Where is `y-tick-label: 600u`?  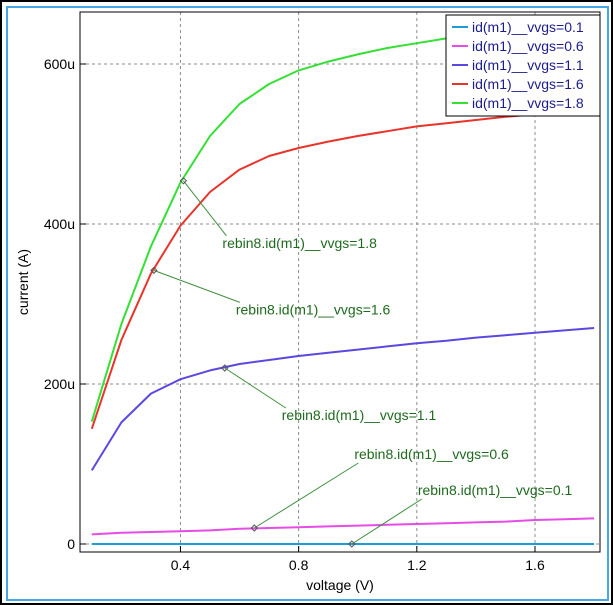 y-tick-label: 600u is located at coordinates (59, 64).